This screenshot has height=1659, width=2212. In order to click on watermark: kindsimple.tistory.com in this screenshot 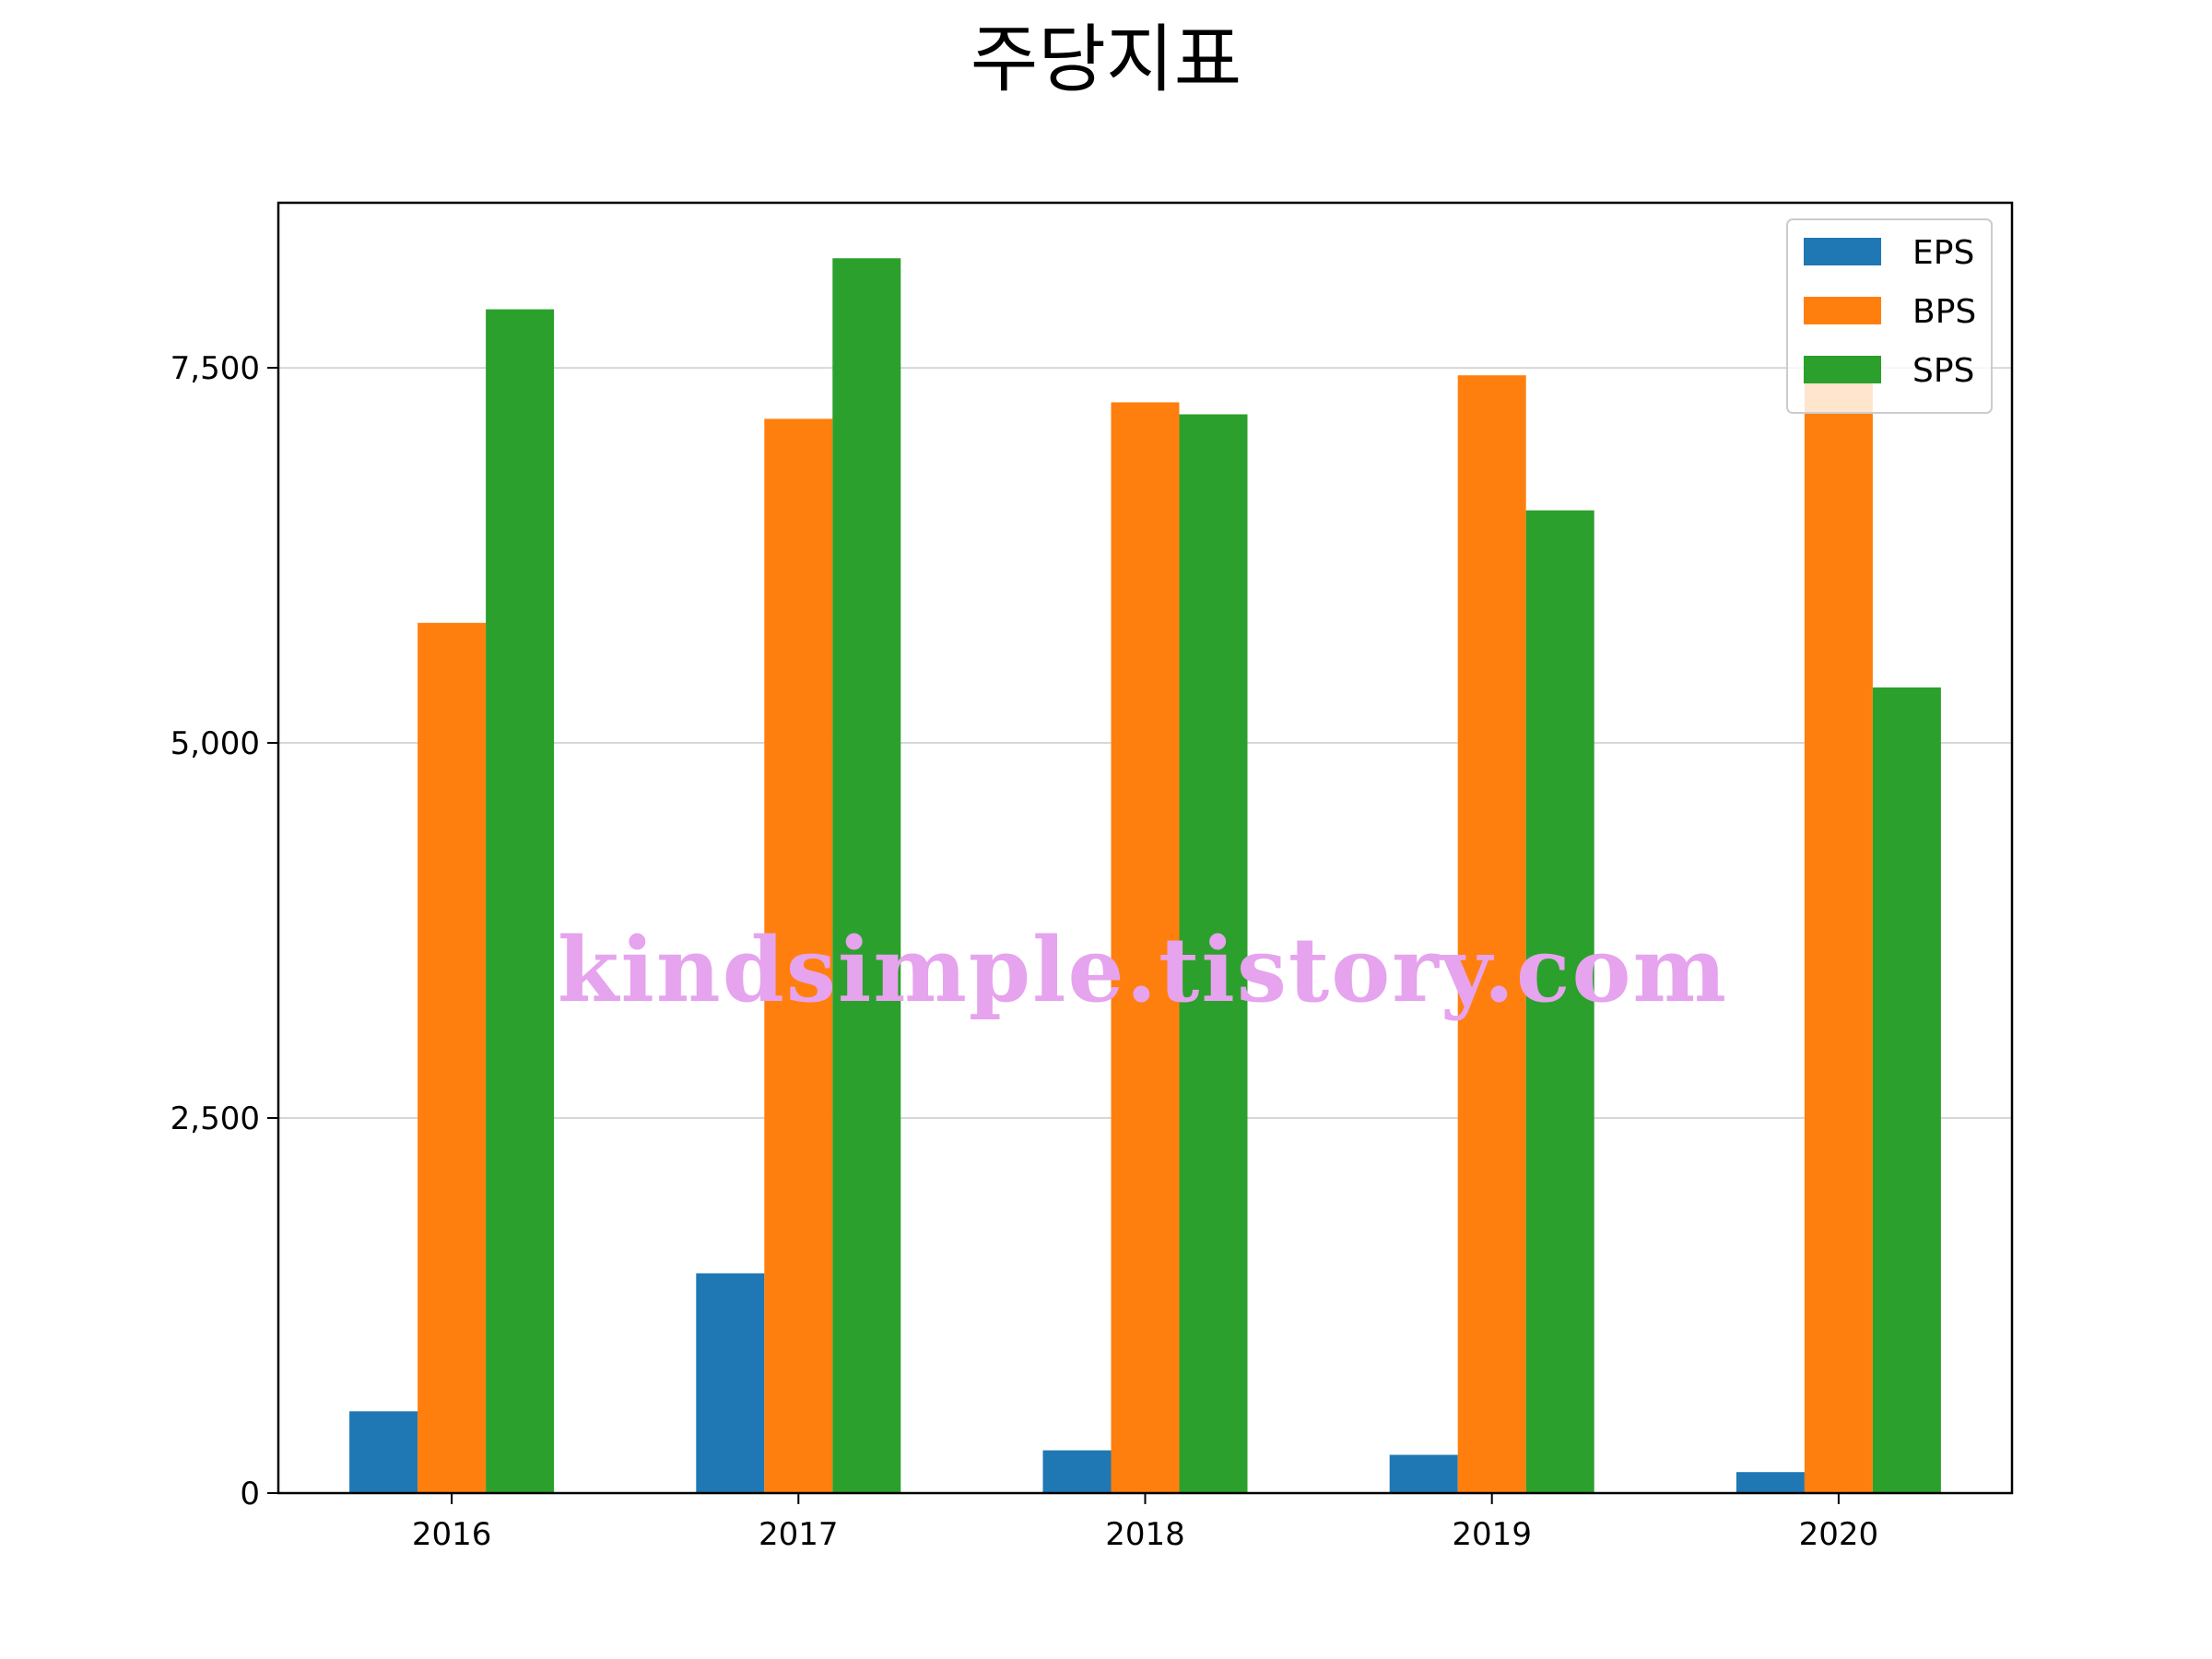, I will do `click(1143, 970)`.